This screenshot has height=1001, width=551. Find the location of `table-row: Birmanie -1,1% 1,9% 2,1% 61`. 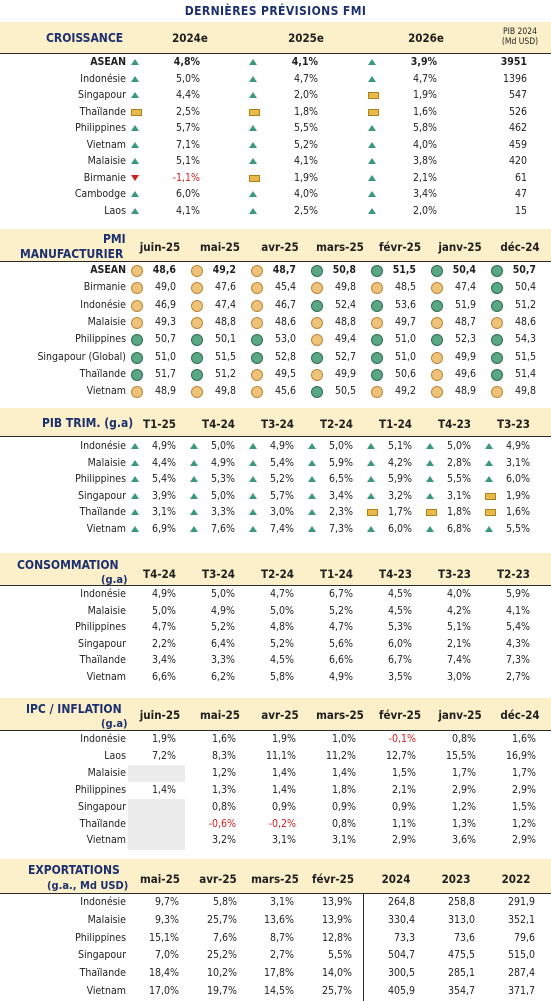

table-row: Birmanie -1,1% 1,9% 2,1% 61 is located at coordinates (275, 178).